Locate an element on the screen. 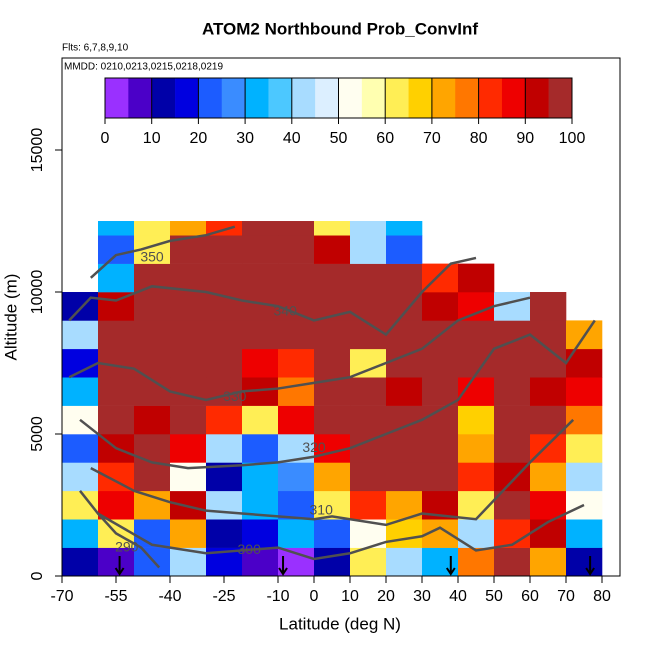 This screenshot has width=650, height=655. y-tick-label: 5000 is located at coordinates (37, 434).